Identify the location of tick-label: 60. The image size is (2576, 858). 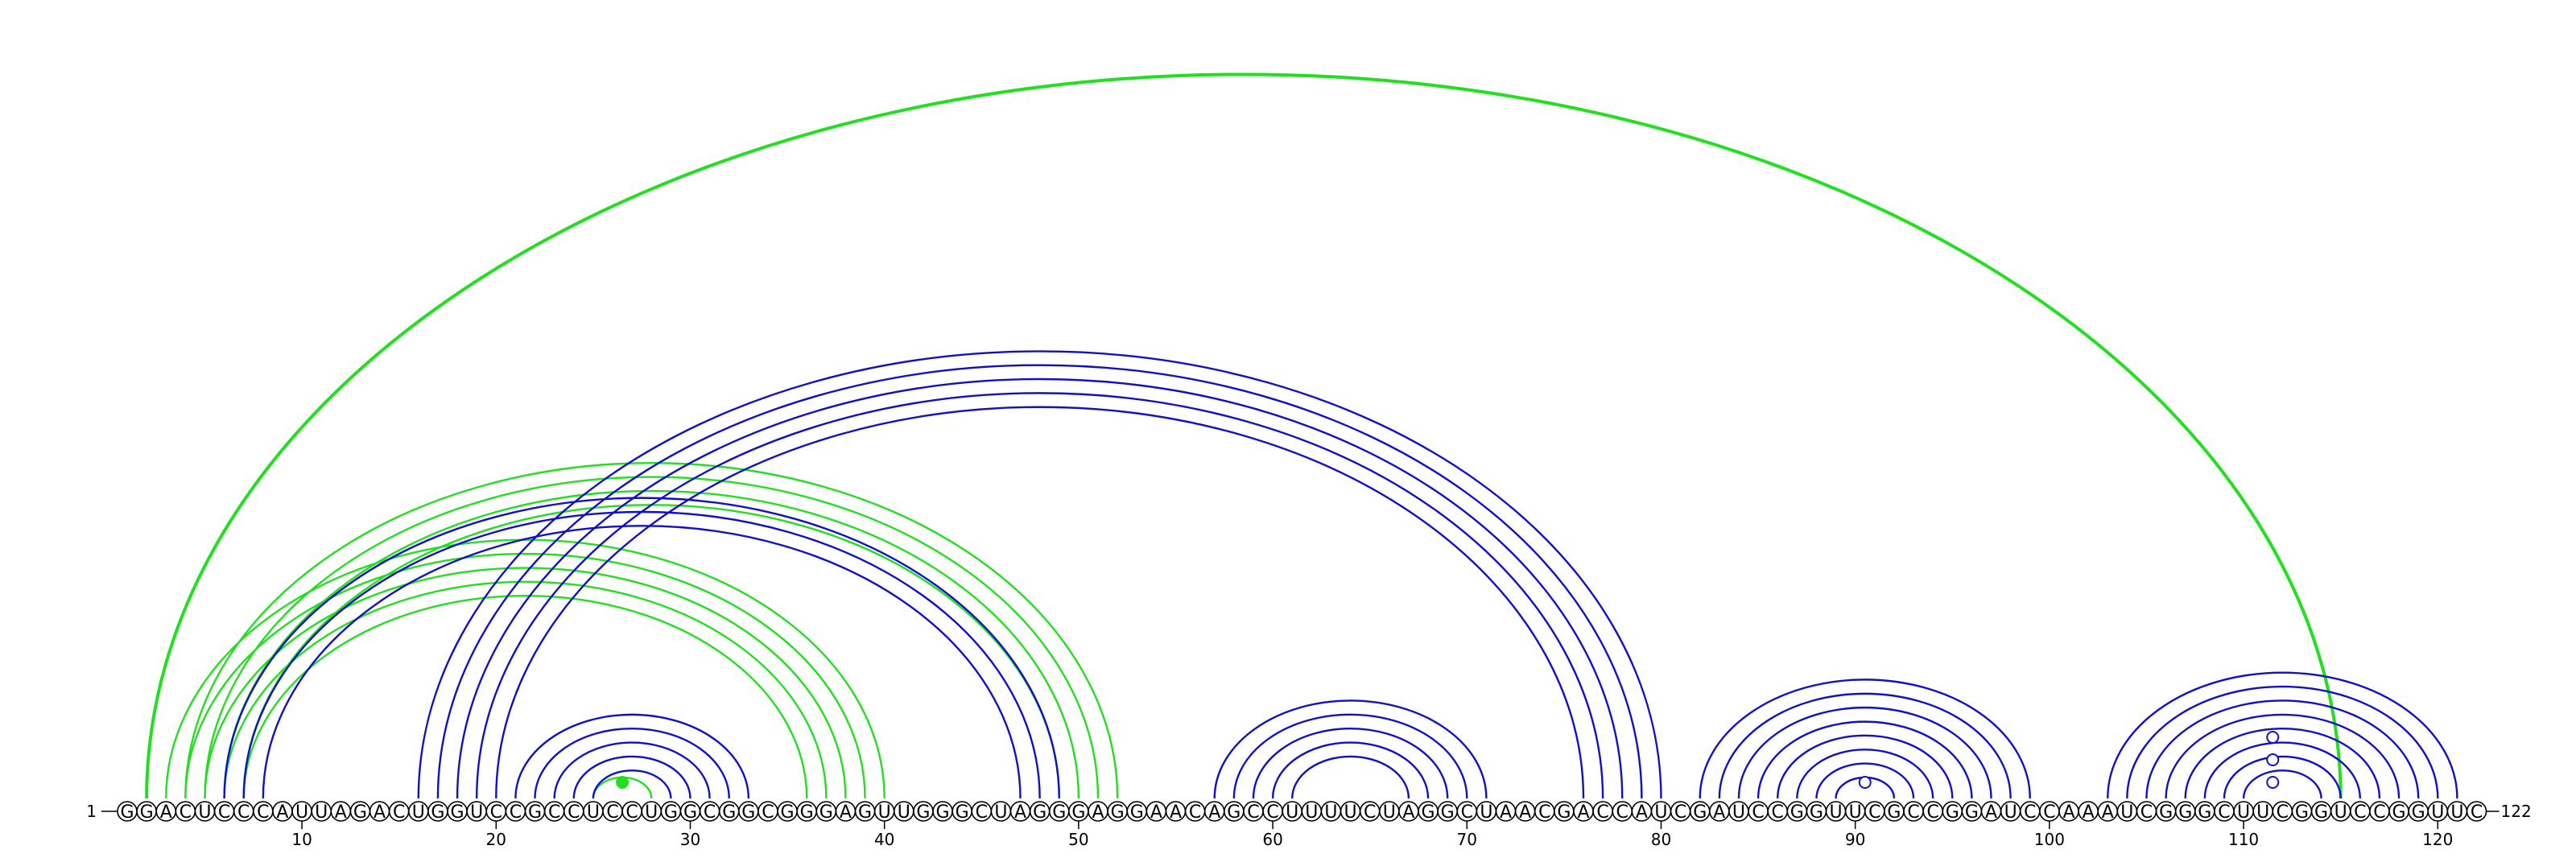
(1272, 839).